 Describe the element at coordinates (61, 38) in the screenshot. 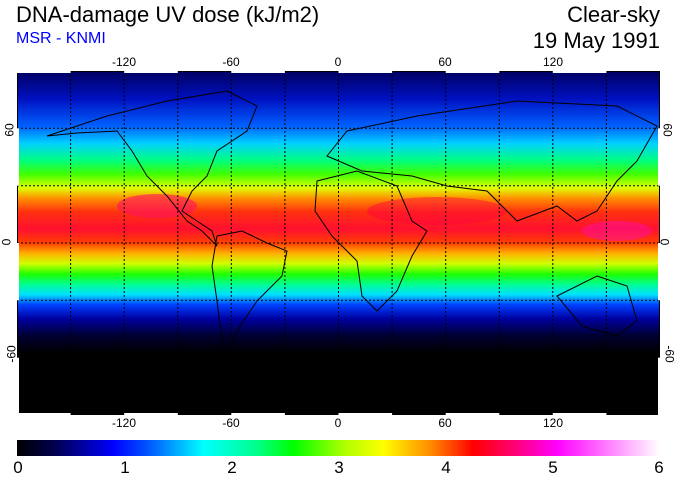

I see `source-label: MSR - KNMI` at that location.